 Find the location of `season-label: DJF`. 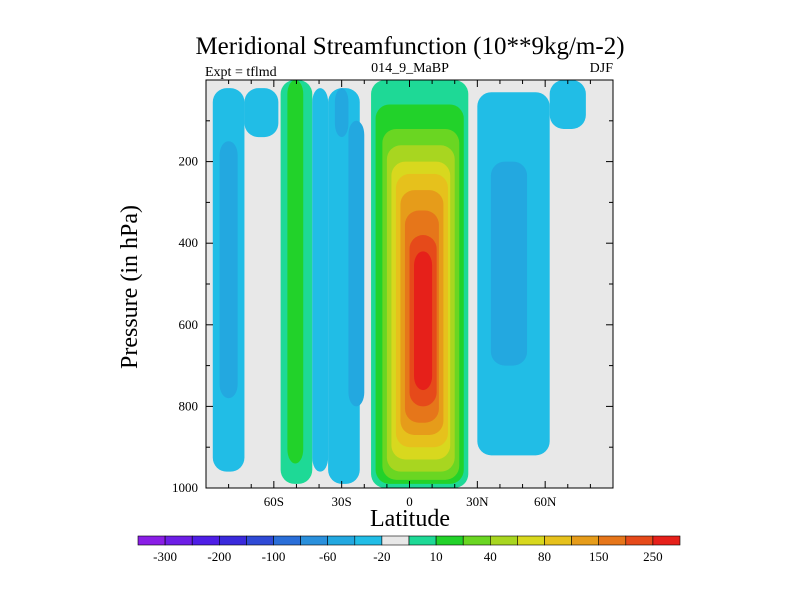

season-label: DJF is located at coordinates (602, 68).